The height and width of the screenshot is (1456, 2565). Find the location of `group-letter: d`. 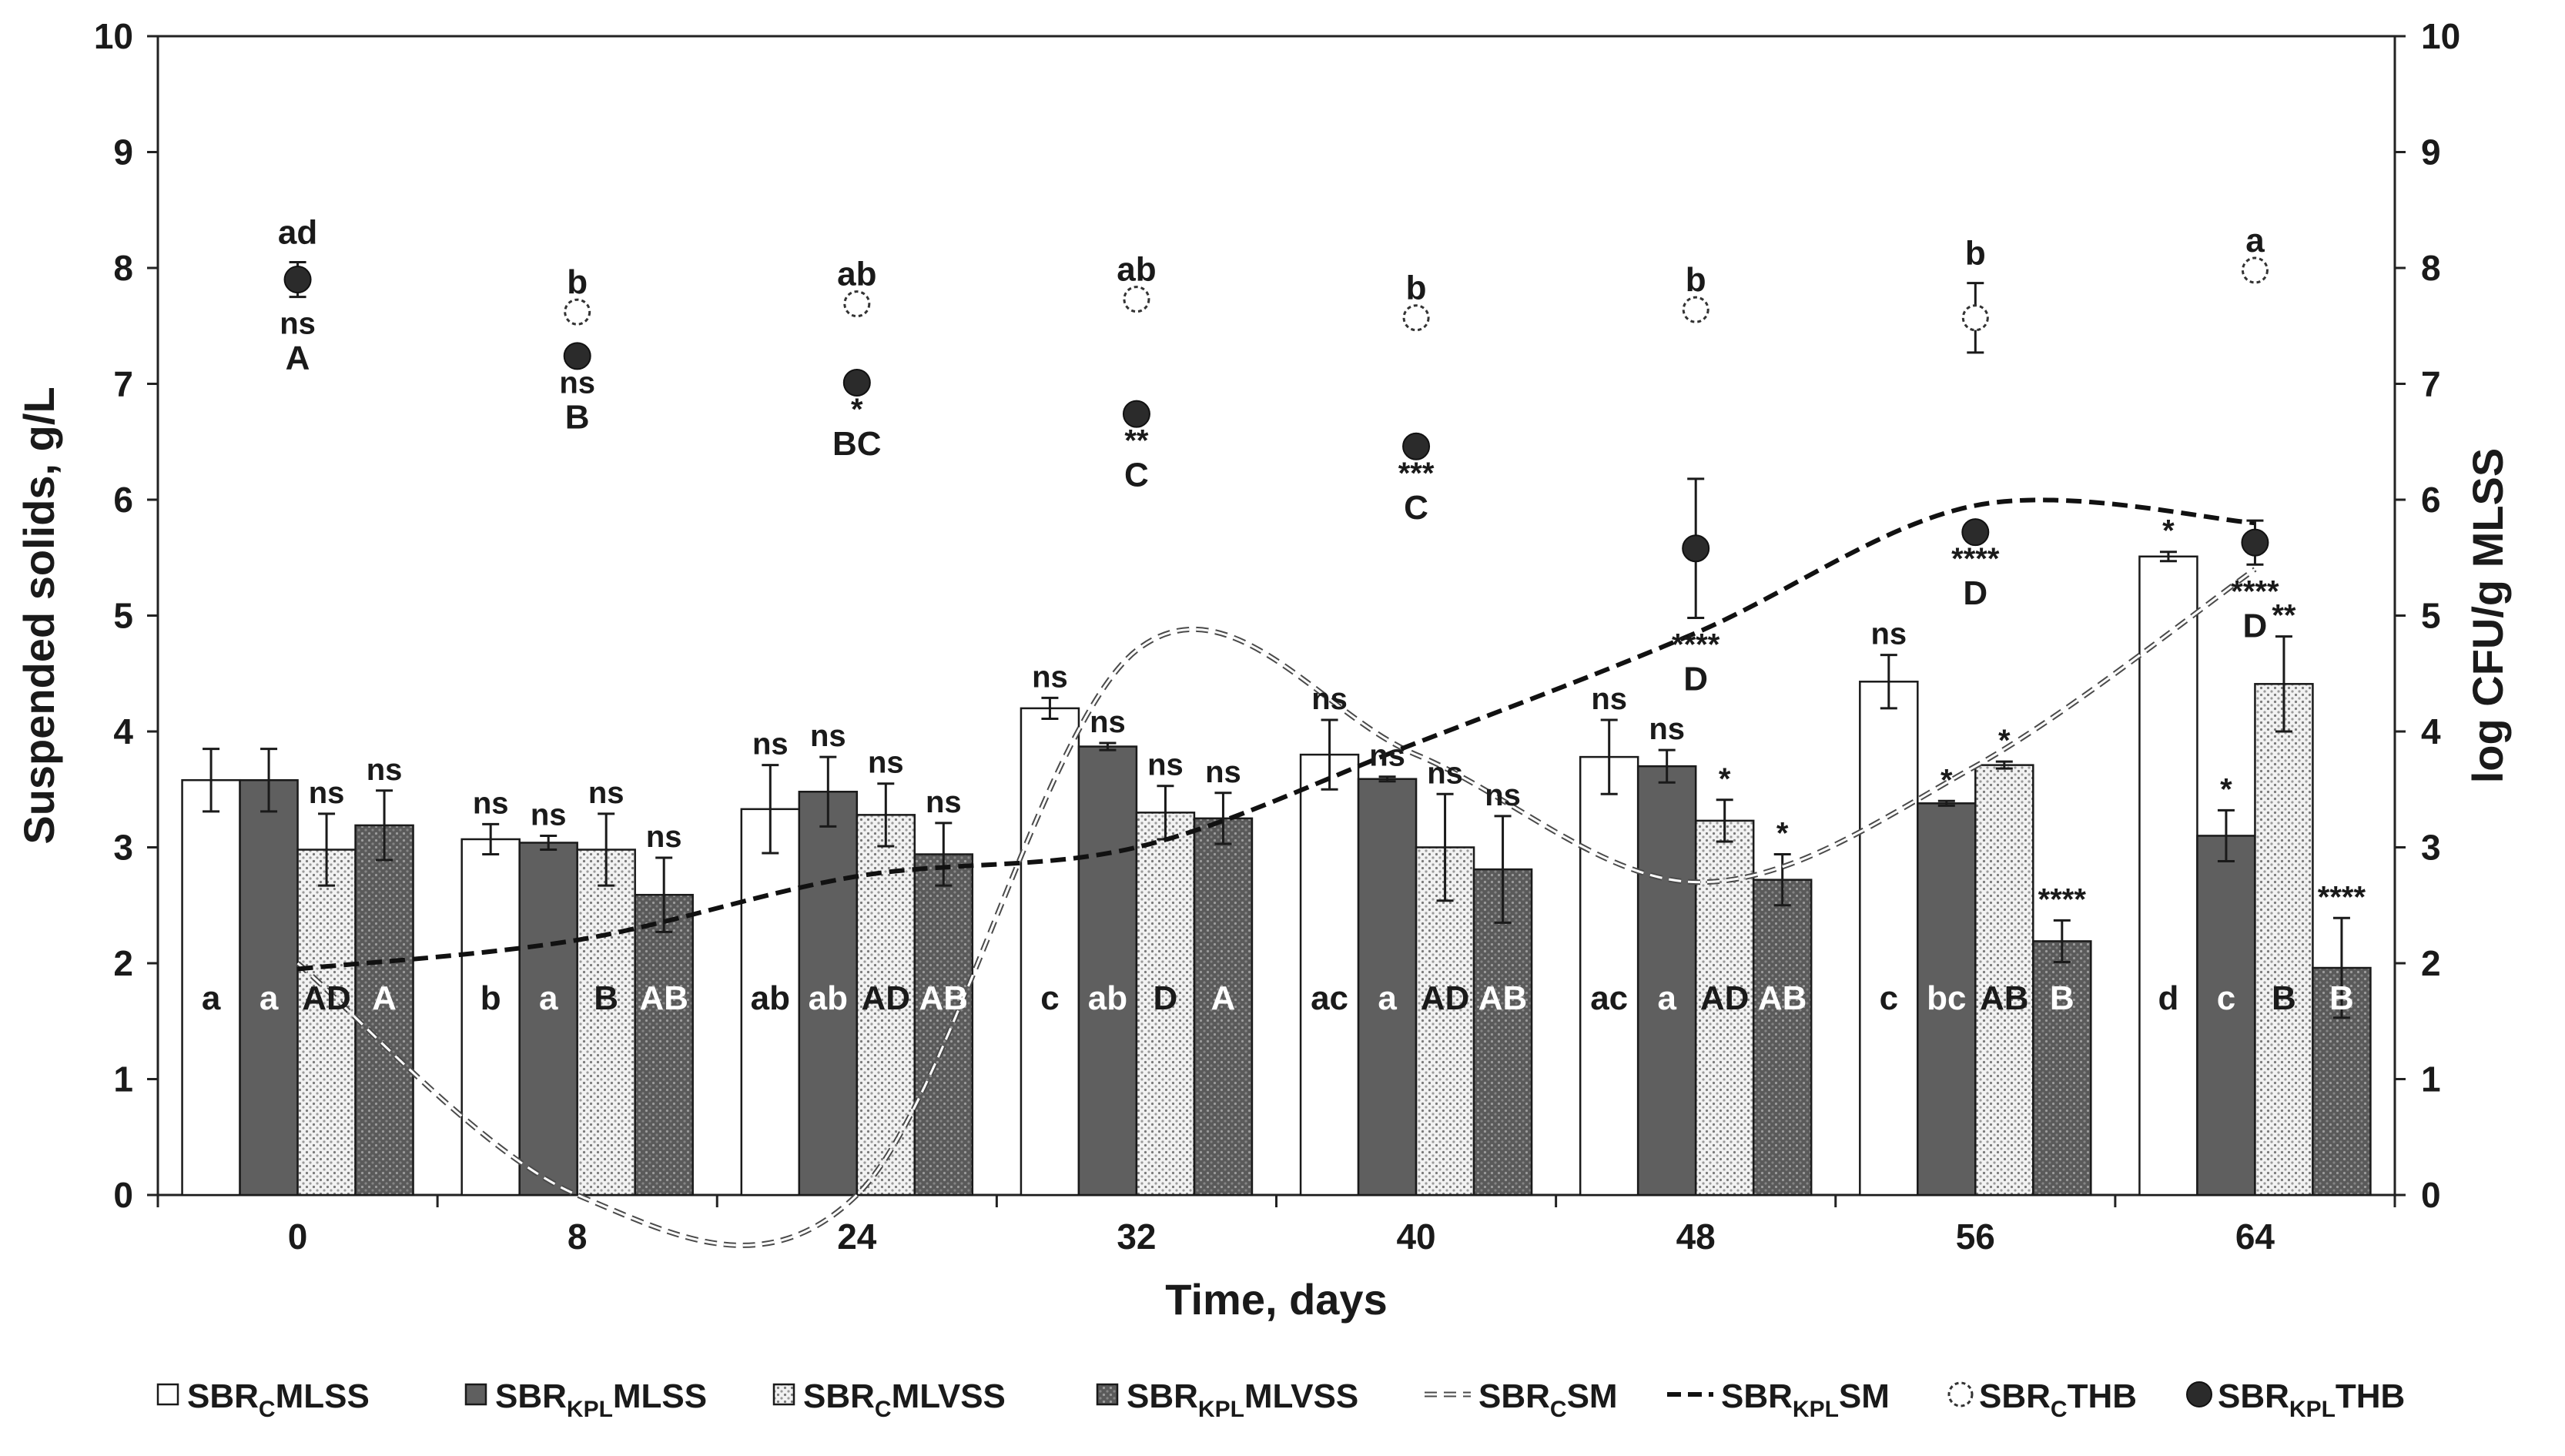

group-letter: d is located at coordinates (2168, 998).